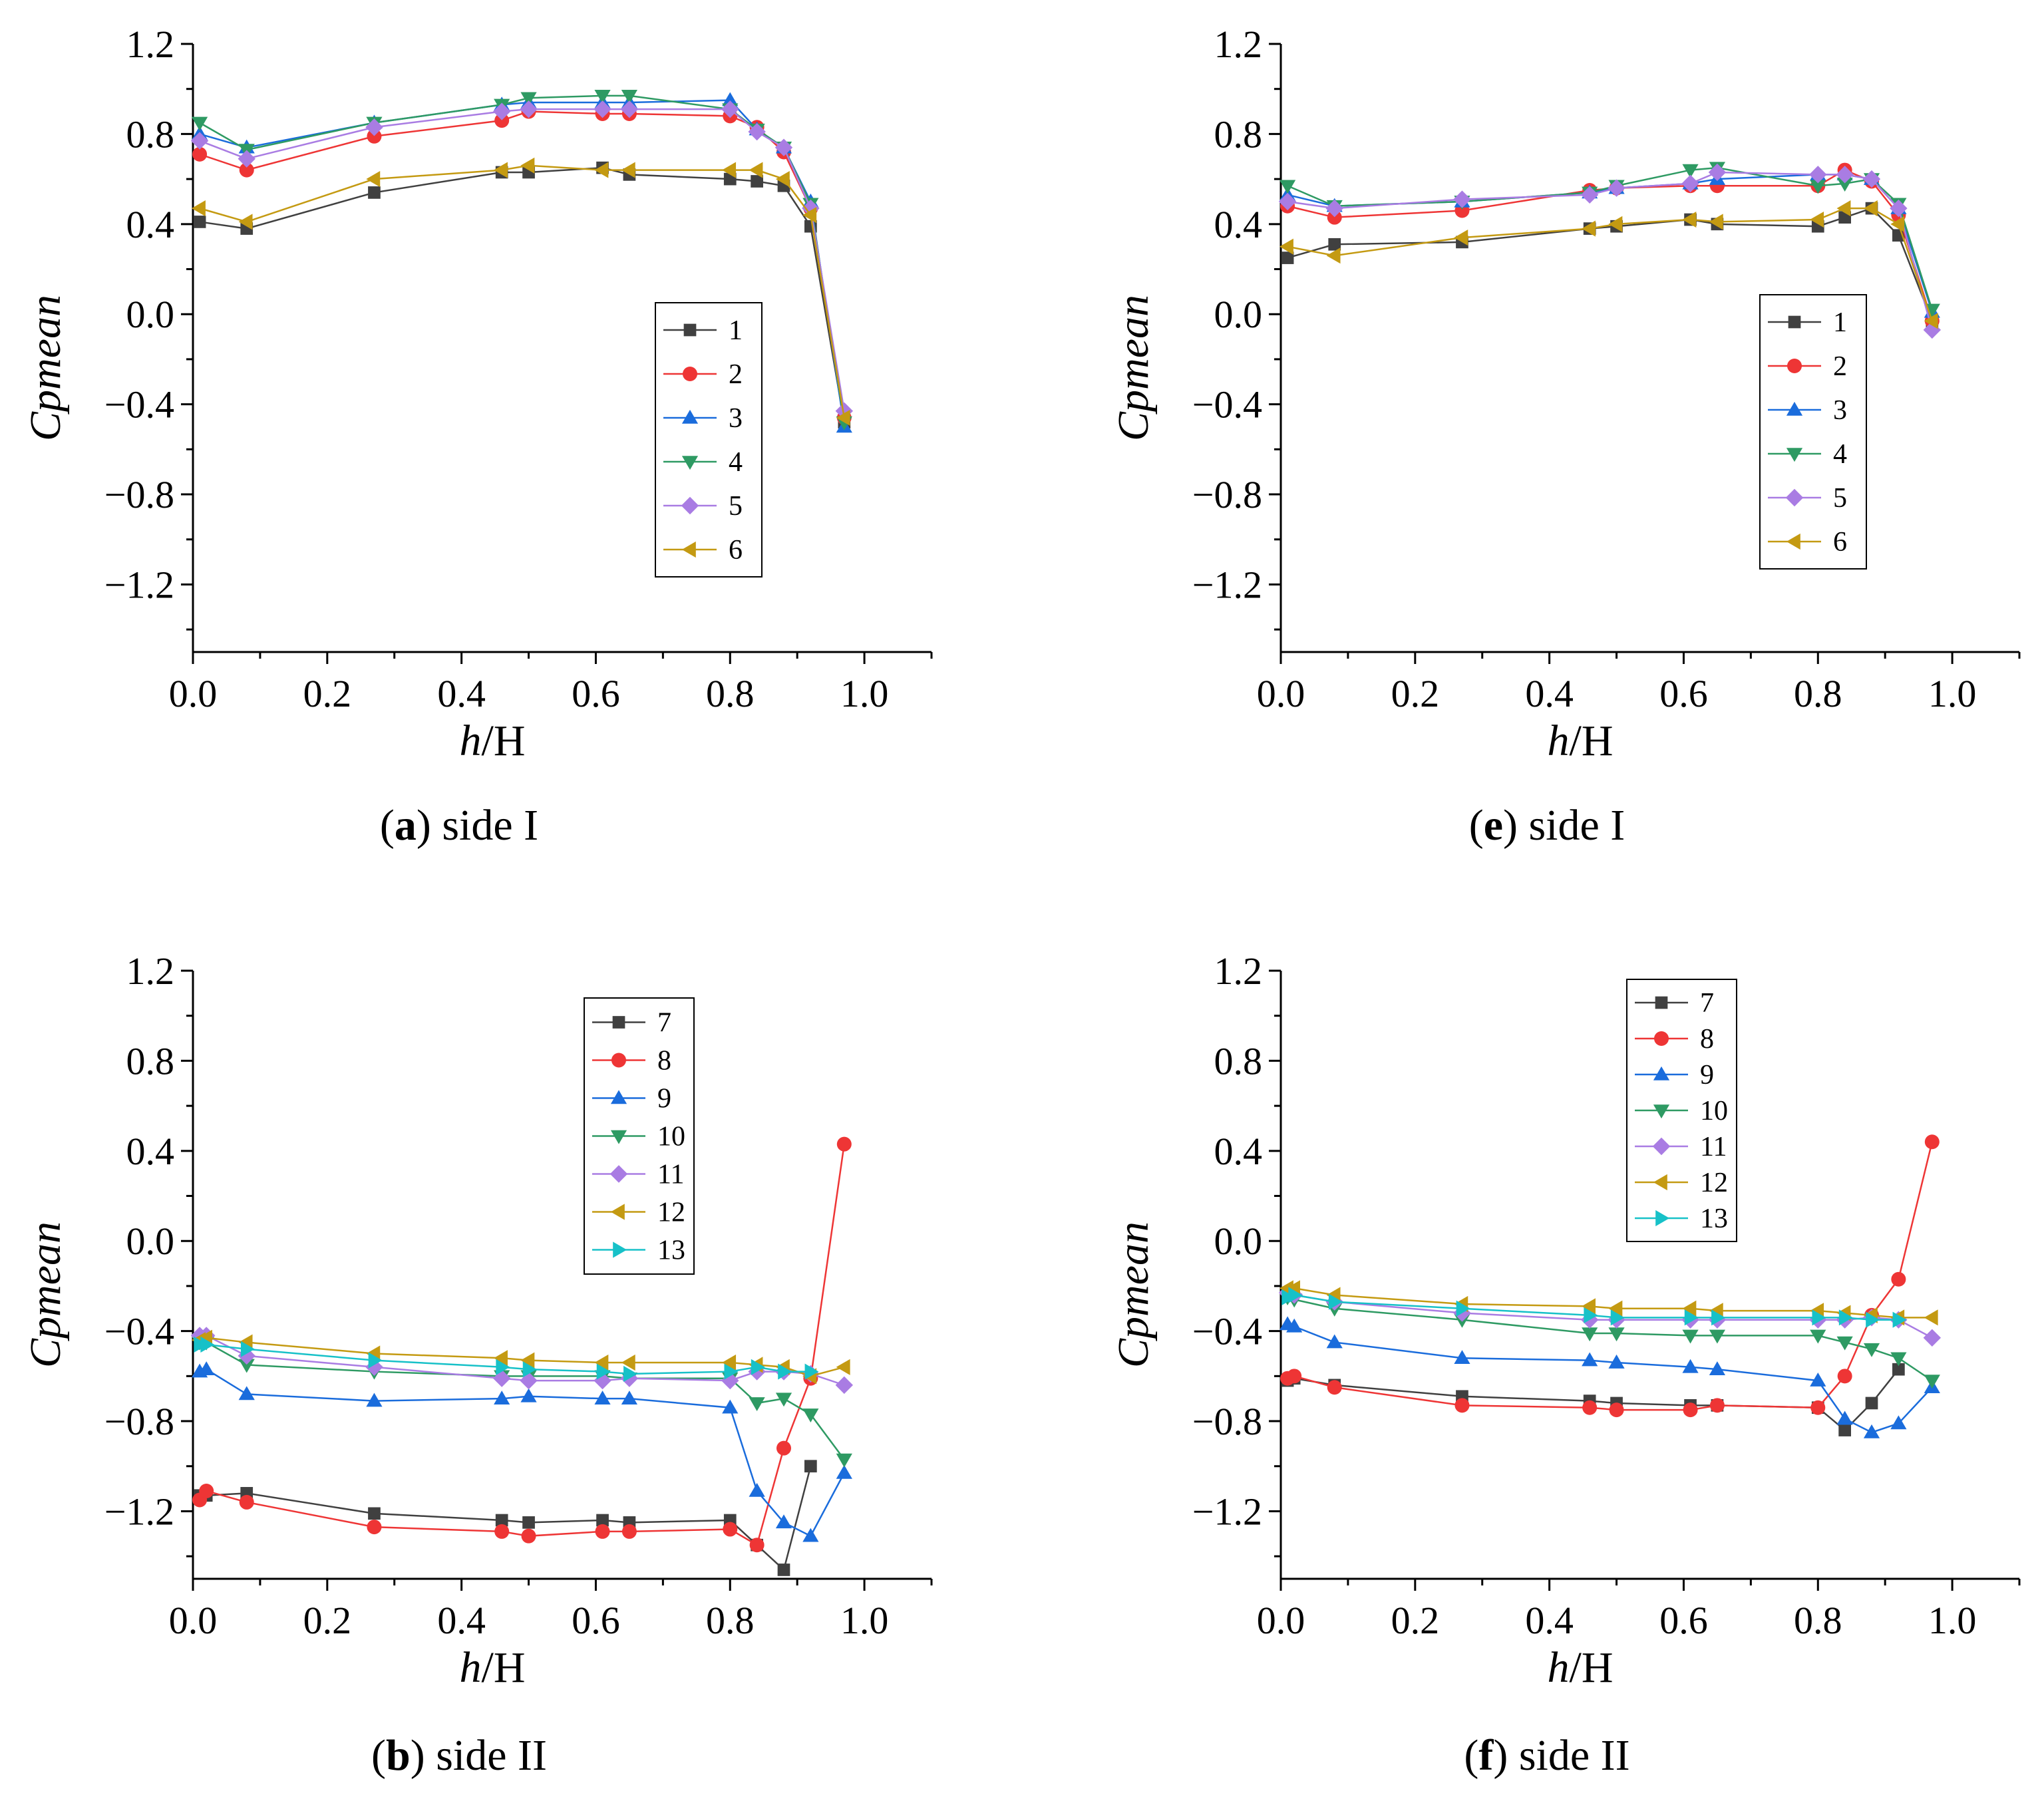  What do you see at coordinates (1714, 1111) in the screenshot?
I see `legend-label: 10` at bounding box center [1714, 1111].